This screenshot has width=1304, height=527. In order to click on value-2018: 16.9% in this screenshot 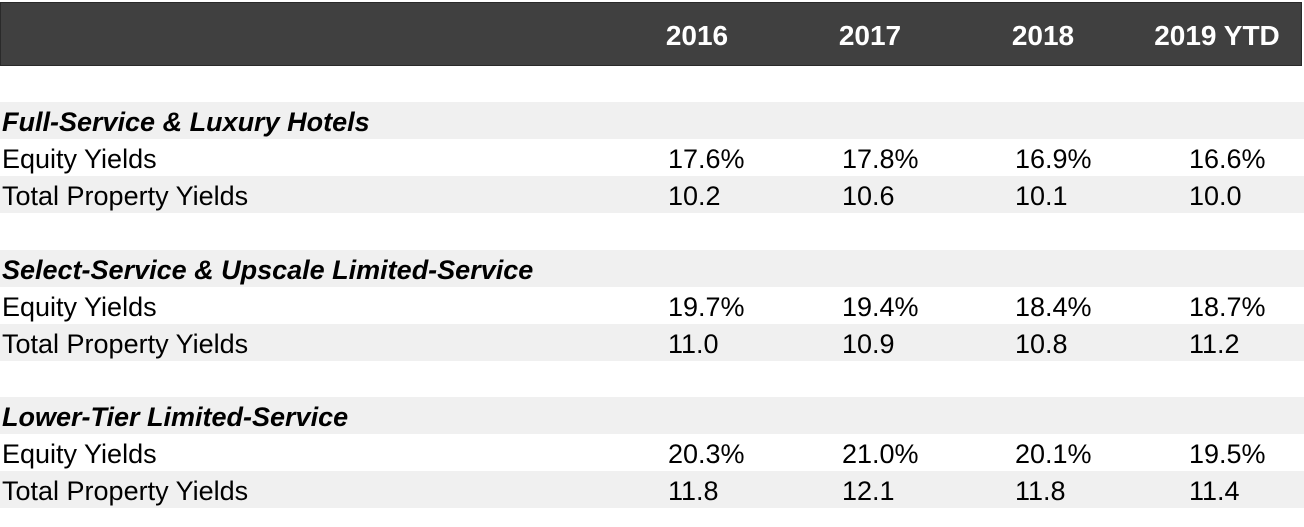, I will do `click(1053, 159)`.